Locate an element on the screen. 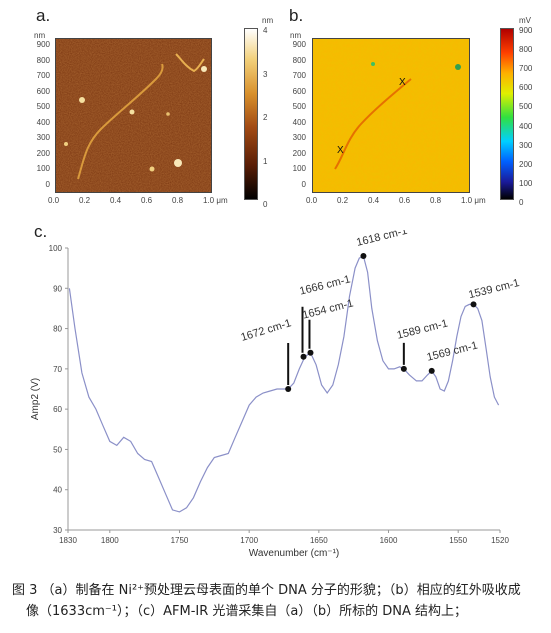 The height and width of the screenshot is (633, 551). panel-a-x-tick: 0.8 is located at coordinates (178, 200).